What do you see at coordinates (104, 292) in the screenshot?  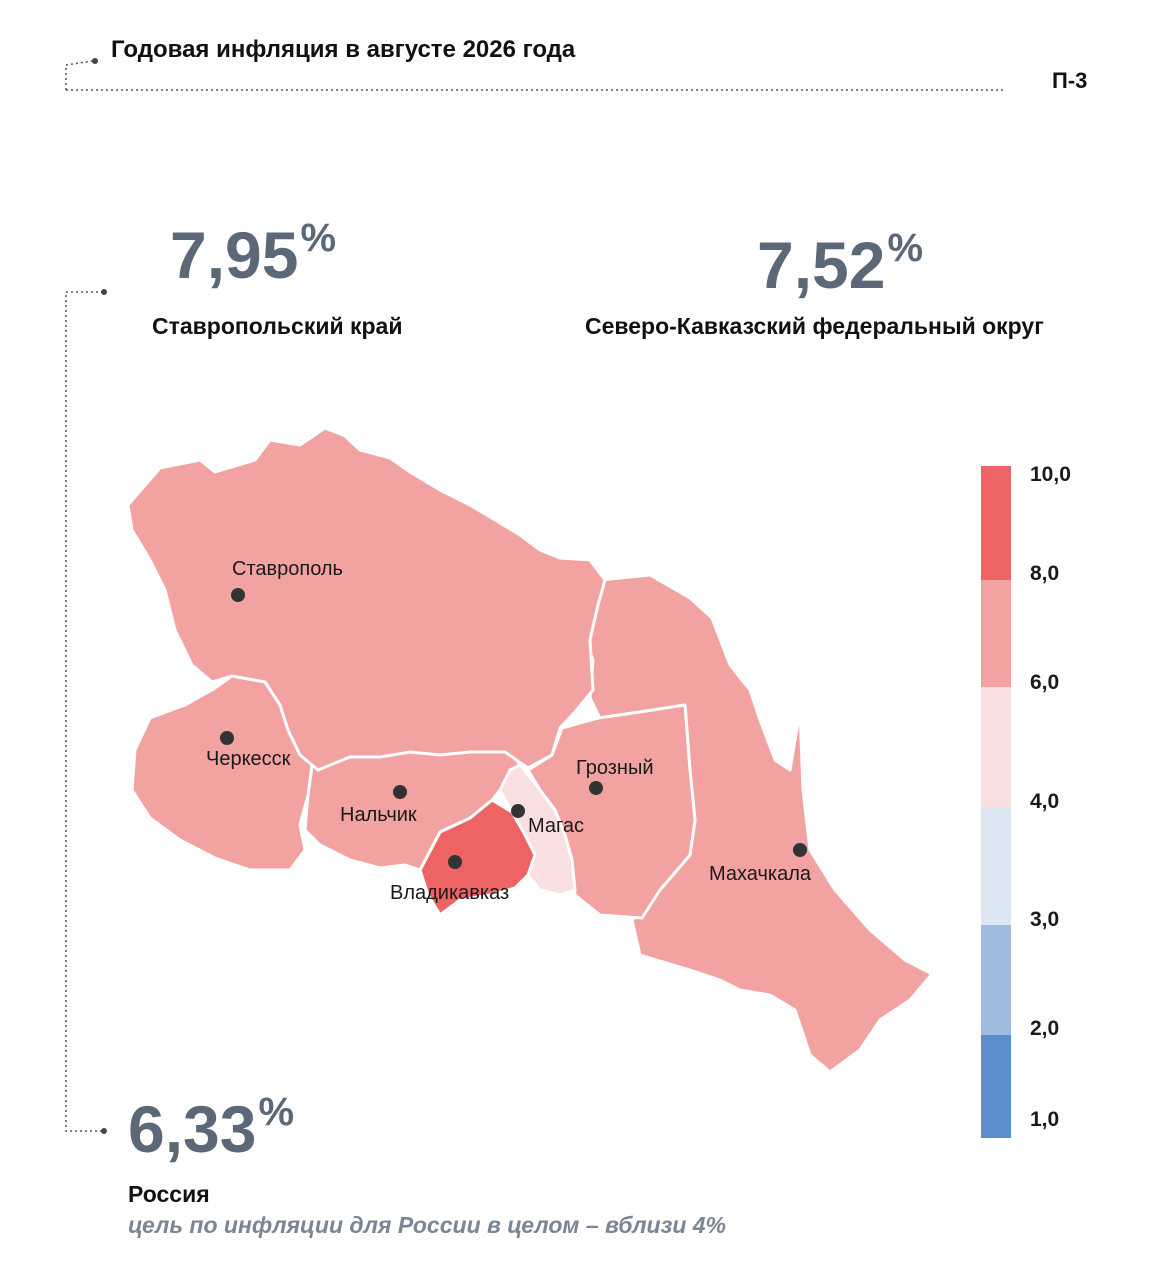 I see `bracket-dot-top` at bounding box center [104, 292].